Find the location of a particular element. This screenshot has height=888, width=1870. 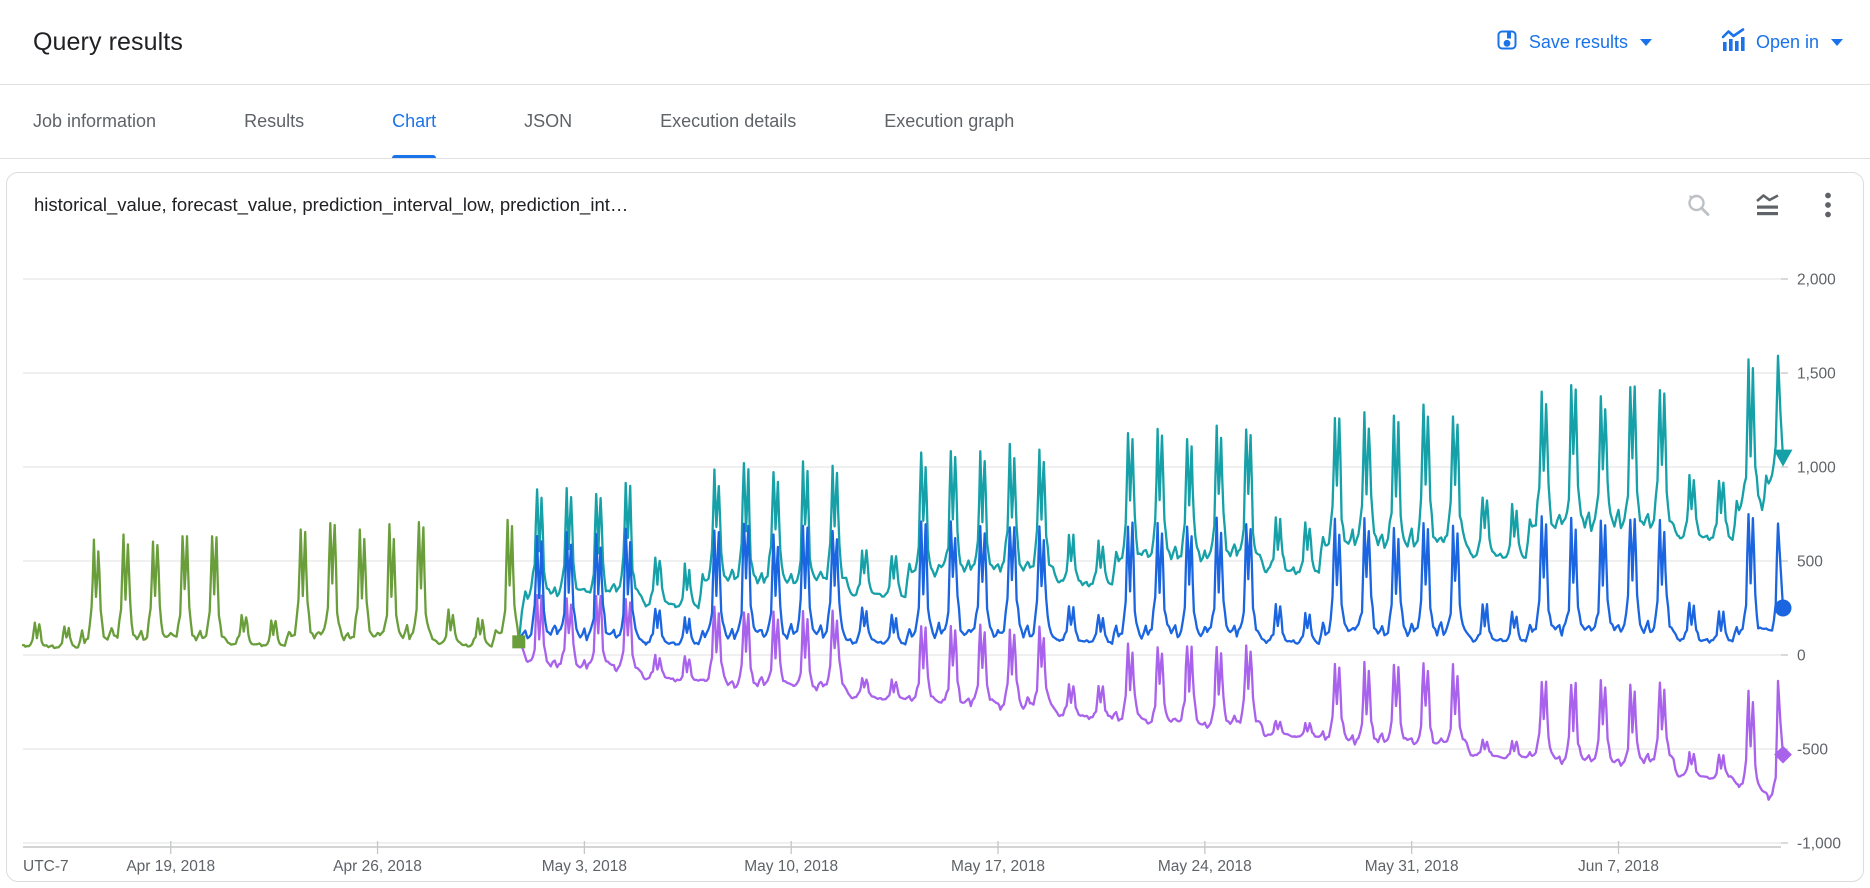

tab-execution-details: Execution details is located at coordinates (728, 121).